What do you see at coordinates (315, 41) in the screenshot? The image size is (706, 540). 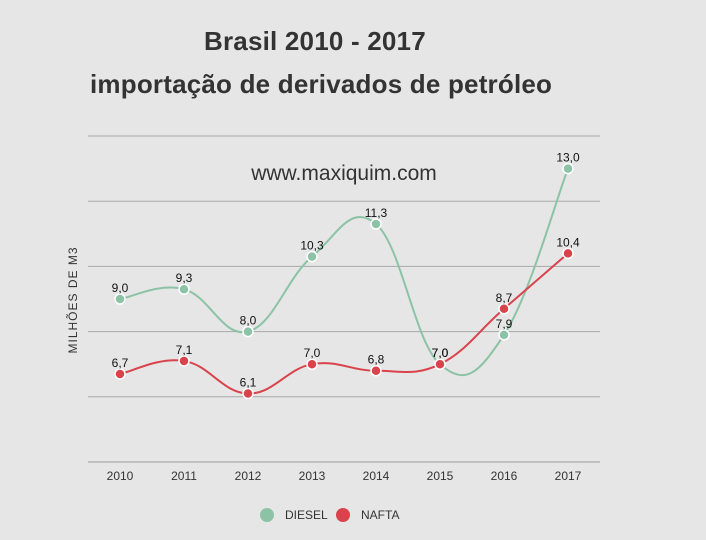 I see `chart-title-line-1: Brasil 2010 - 2017` at bounding box center [315, 41].